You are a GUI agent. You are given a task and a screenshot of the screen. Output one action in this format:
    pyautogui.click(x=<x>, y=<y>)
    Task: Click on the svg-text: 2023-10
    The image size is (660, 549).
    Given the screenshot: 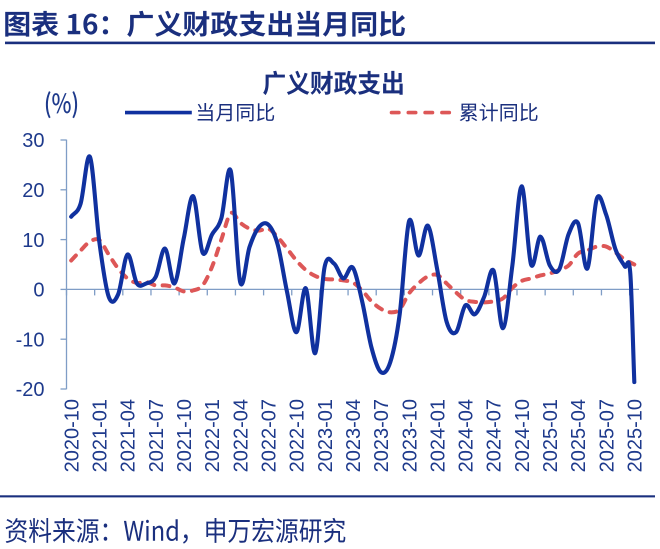 What is the action you would take?
    pyautogui.click(x=410, y=435)
    